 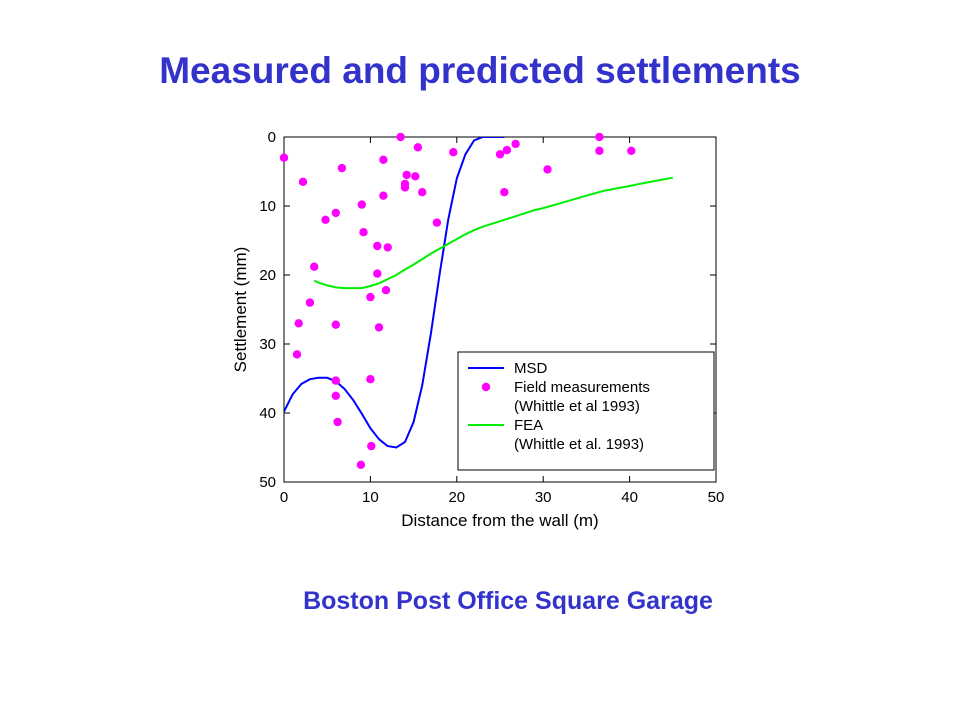 I want to click on legend-label-msd: MSD, so click(x=531, y=368).